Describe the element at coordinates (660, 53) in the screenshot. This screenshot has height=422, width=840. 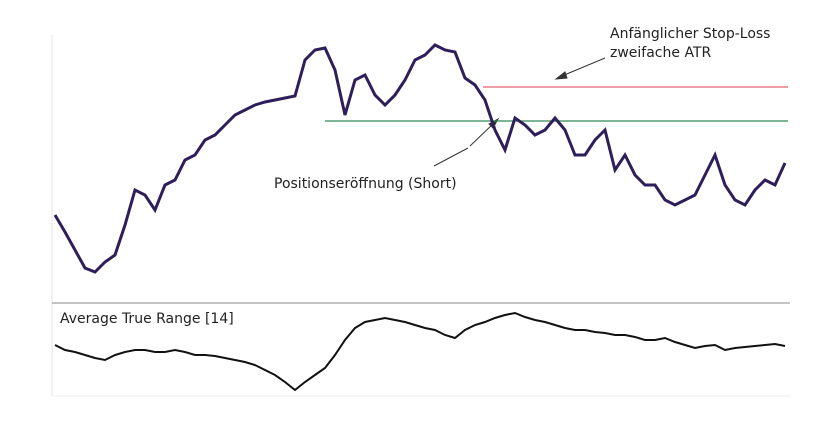
I see `annotation: zweifache ATR` at that location.